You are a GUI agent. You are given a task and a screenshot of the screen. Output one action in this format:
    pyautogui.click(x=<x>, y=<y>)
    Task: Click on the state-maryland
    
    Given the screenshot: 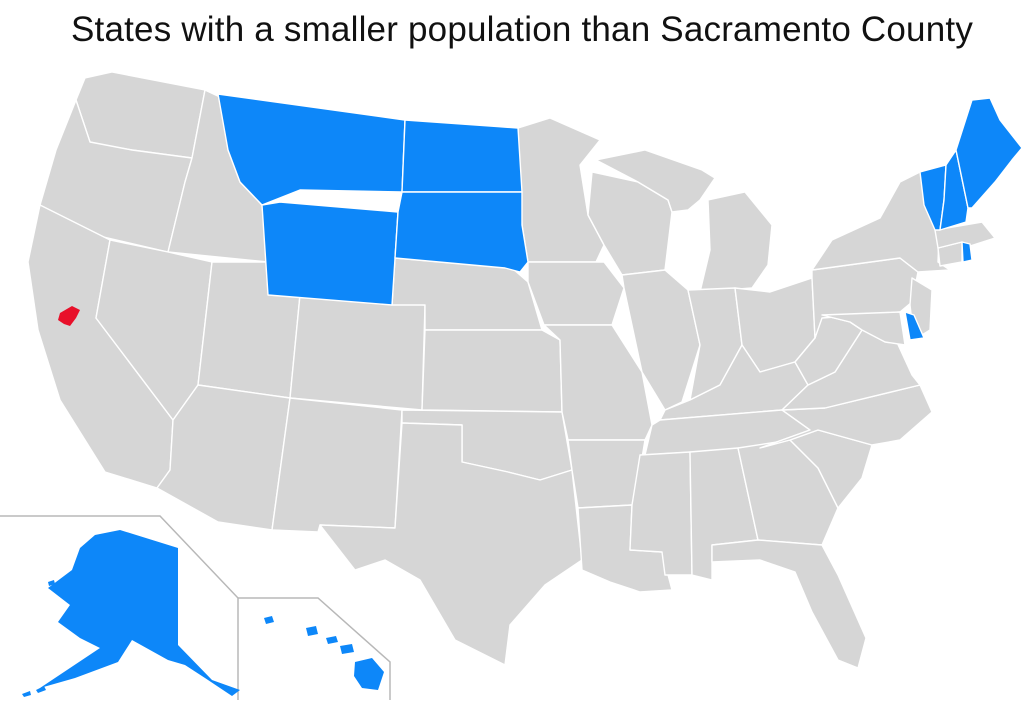 What is the action you would take?
    pyautogui.click(x=863, y=328)
    